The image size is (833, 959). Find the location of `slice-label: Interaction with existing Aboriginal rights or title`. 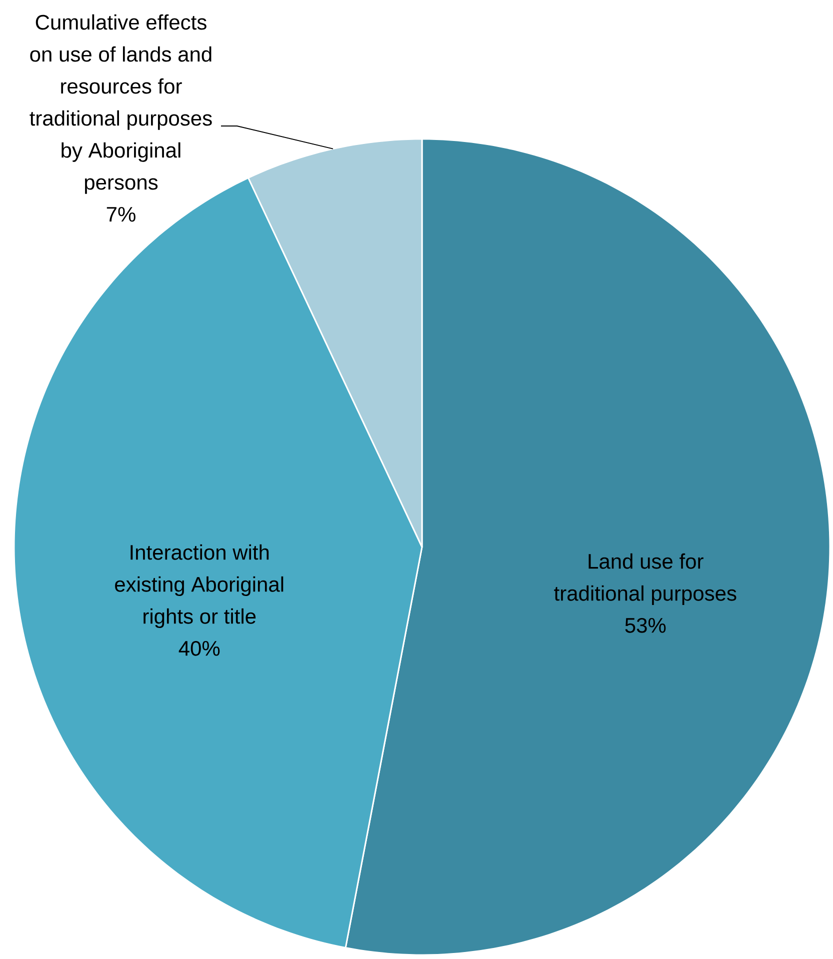

slice-label: Interaction with existing Aboriginal rights or title is located at coordinates (199, 586).